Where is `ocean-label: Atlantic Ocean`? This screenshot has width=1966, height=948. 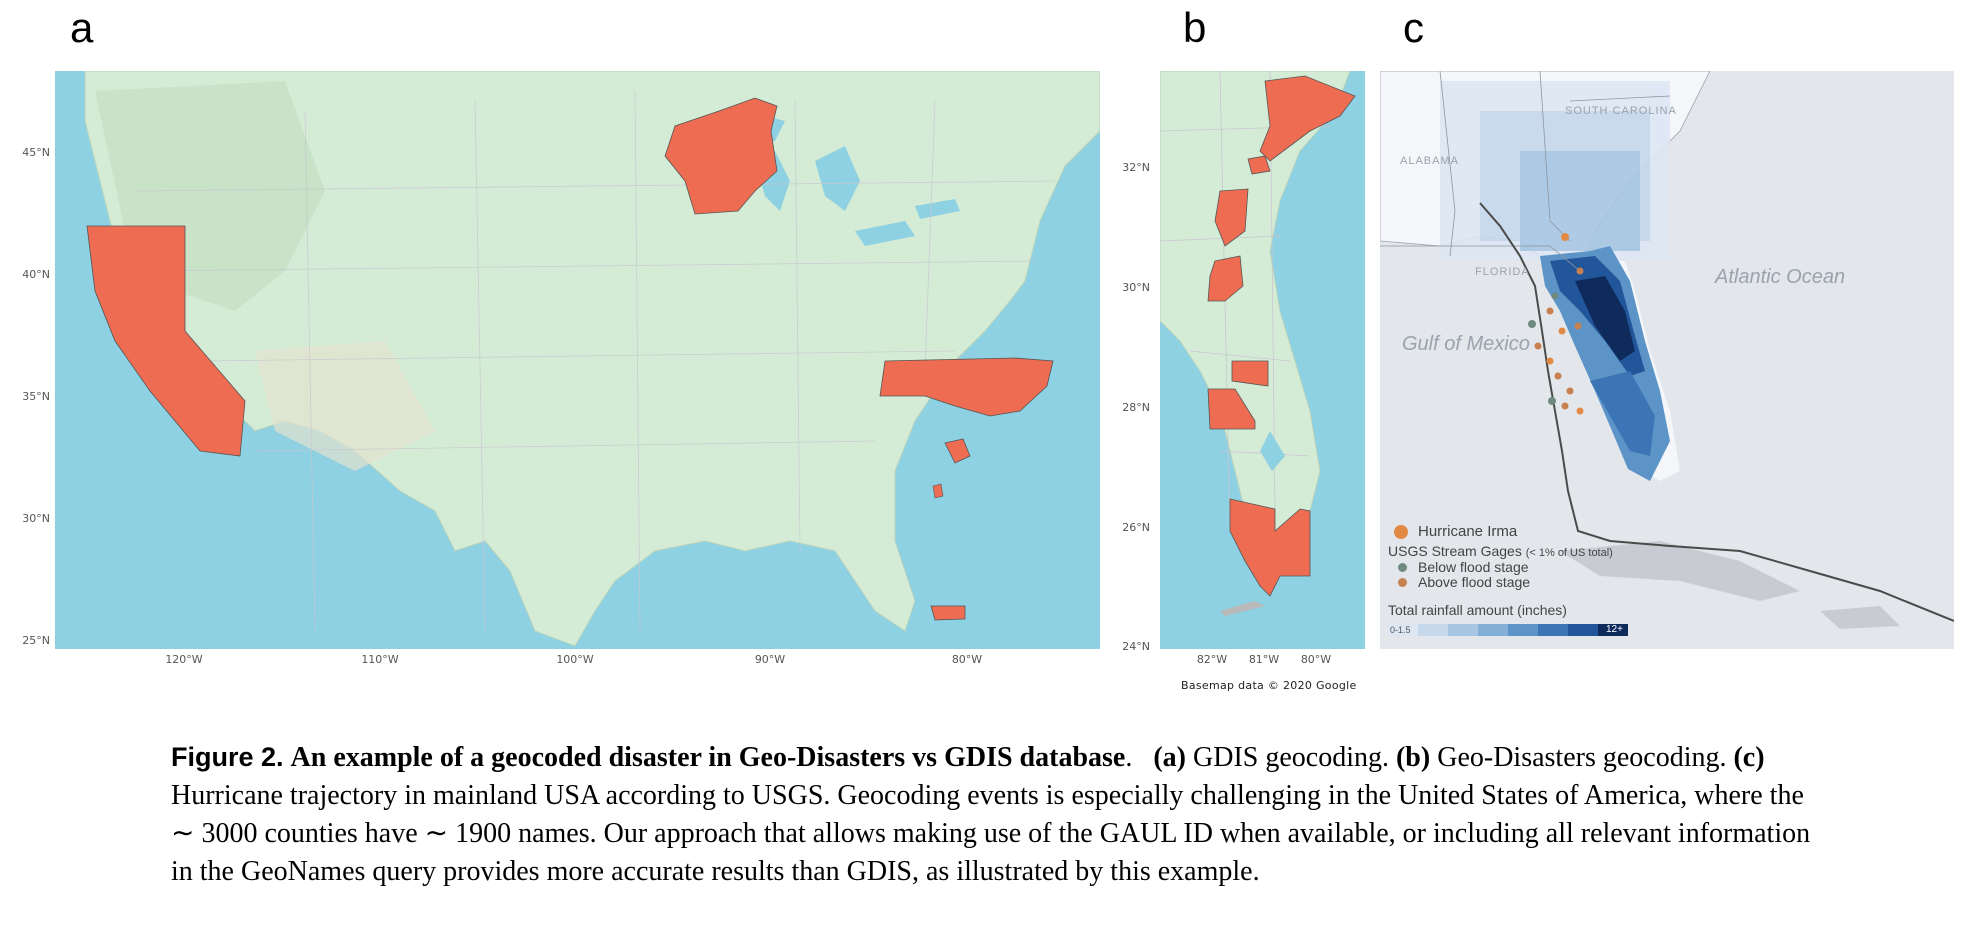
ocean-label: Atlantic Ocean is located at coordinates (1780, 277).